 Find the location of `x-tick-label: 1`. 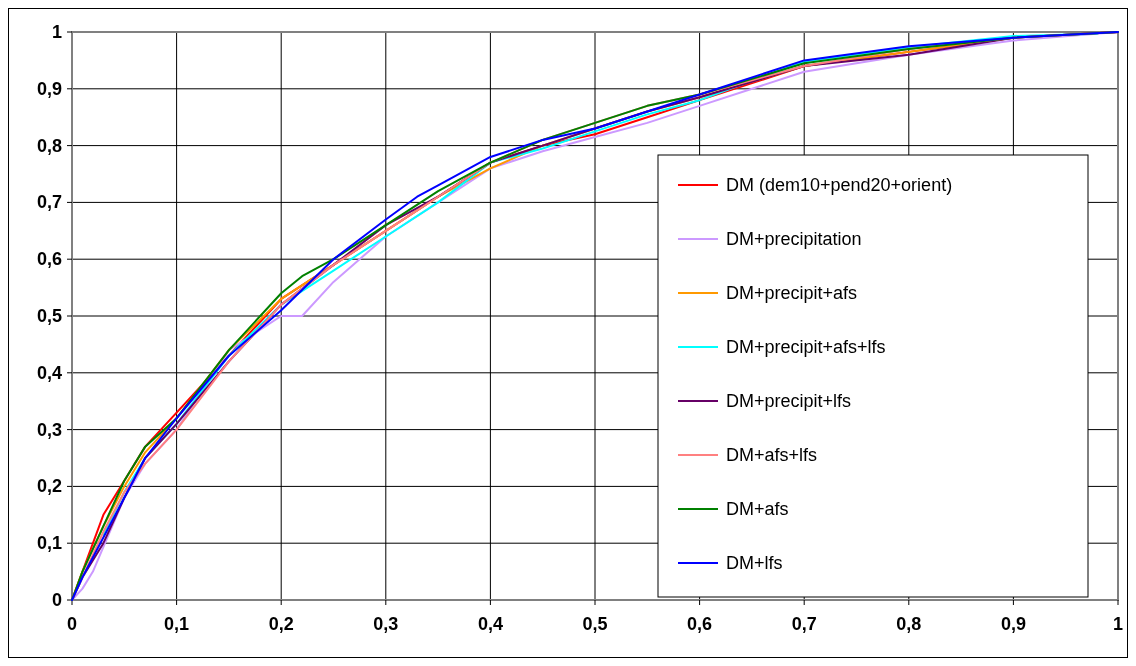

x-tick-label: 1 is located at coordinates (1118, 624).